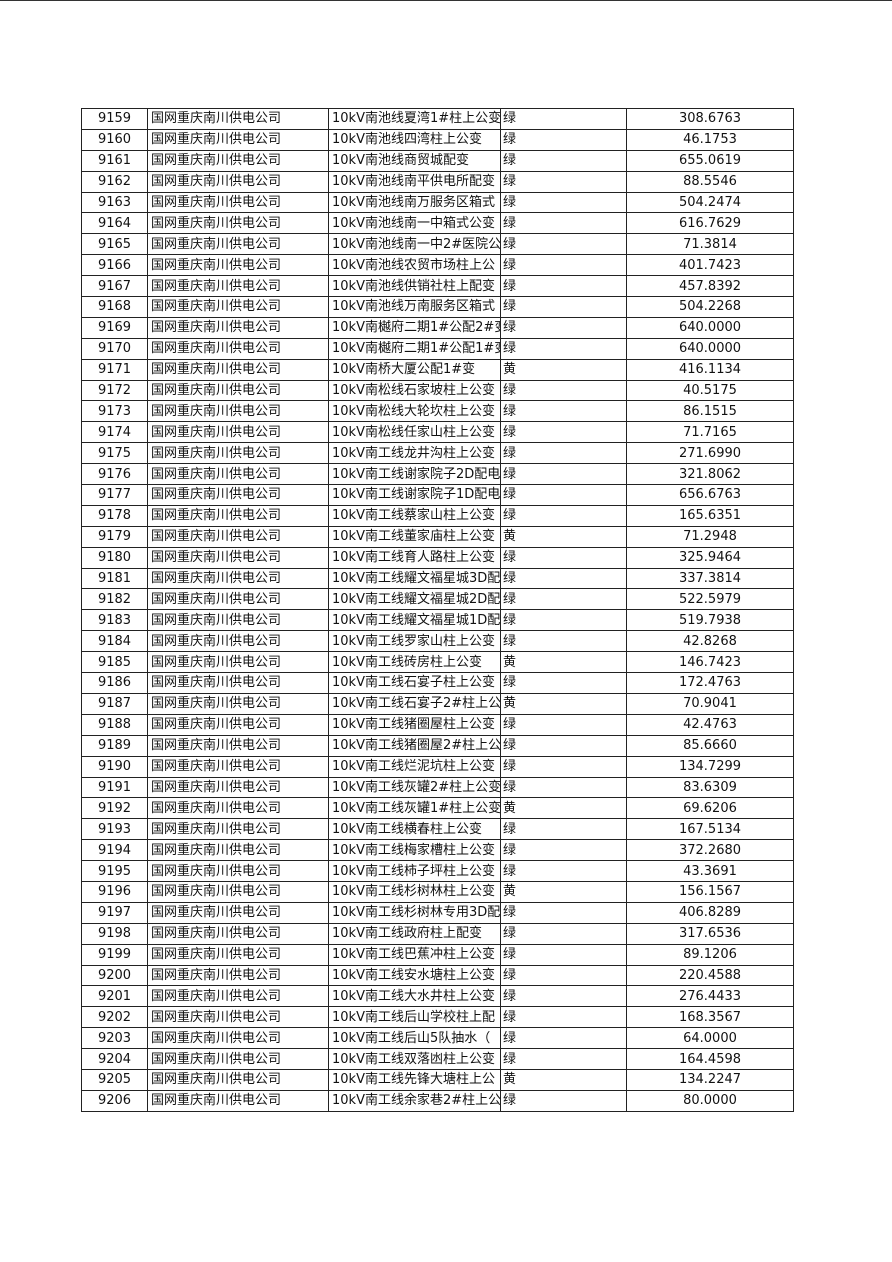 Image resolution: width=892 pixels, height=1262 pixels. Describe the element at coordinates (437, 996) in the screenshot. I see `table-row: 9201 国网重庆南川供电公司 10kV南工线大水井柱上公变绿 276.4433` at that location.